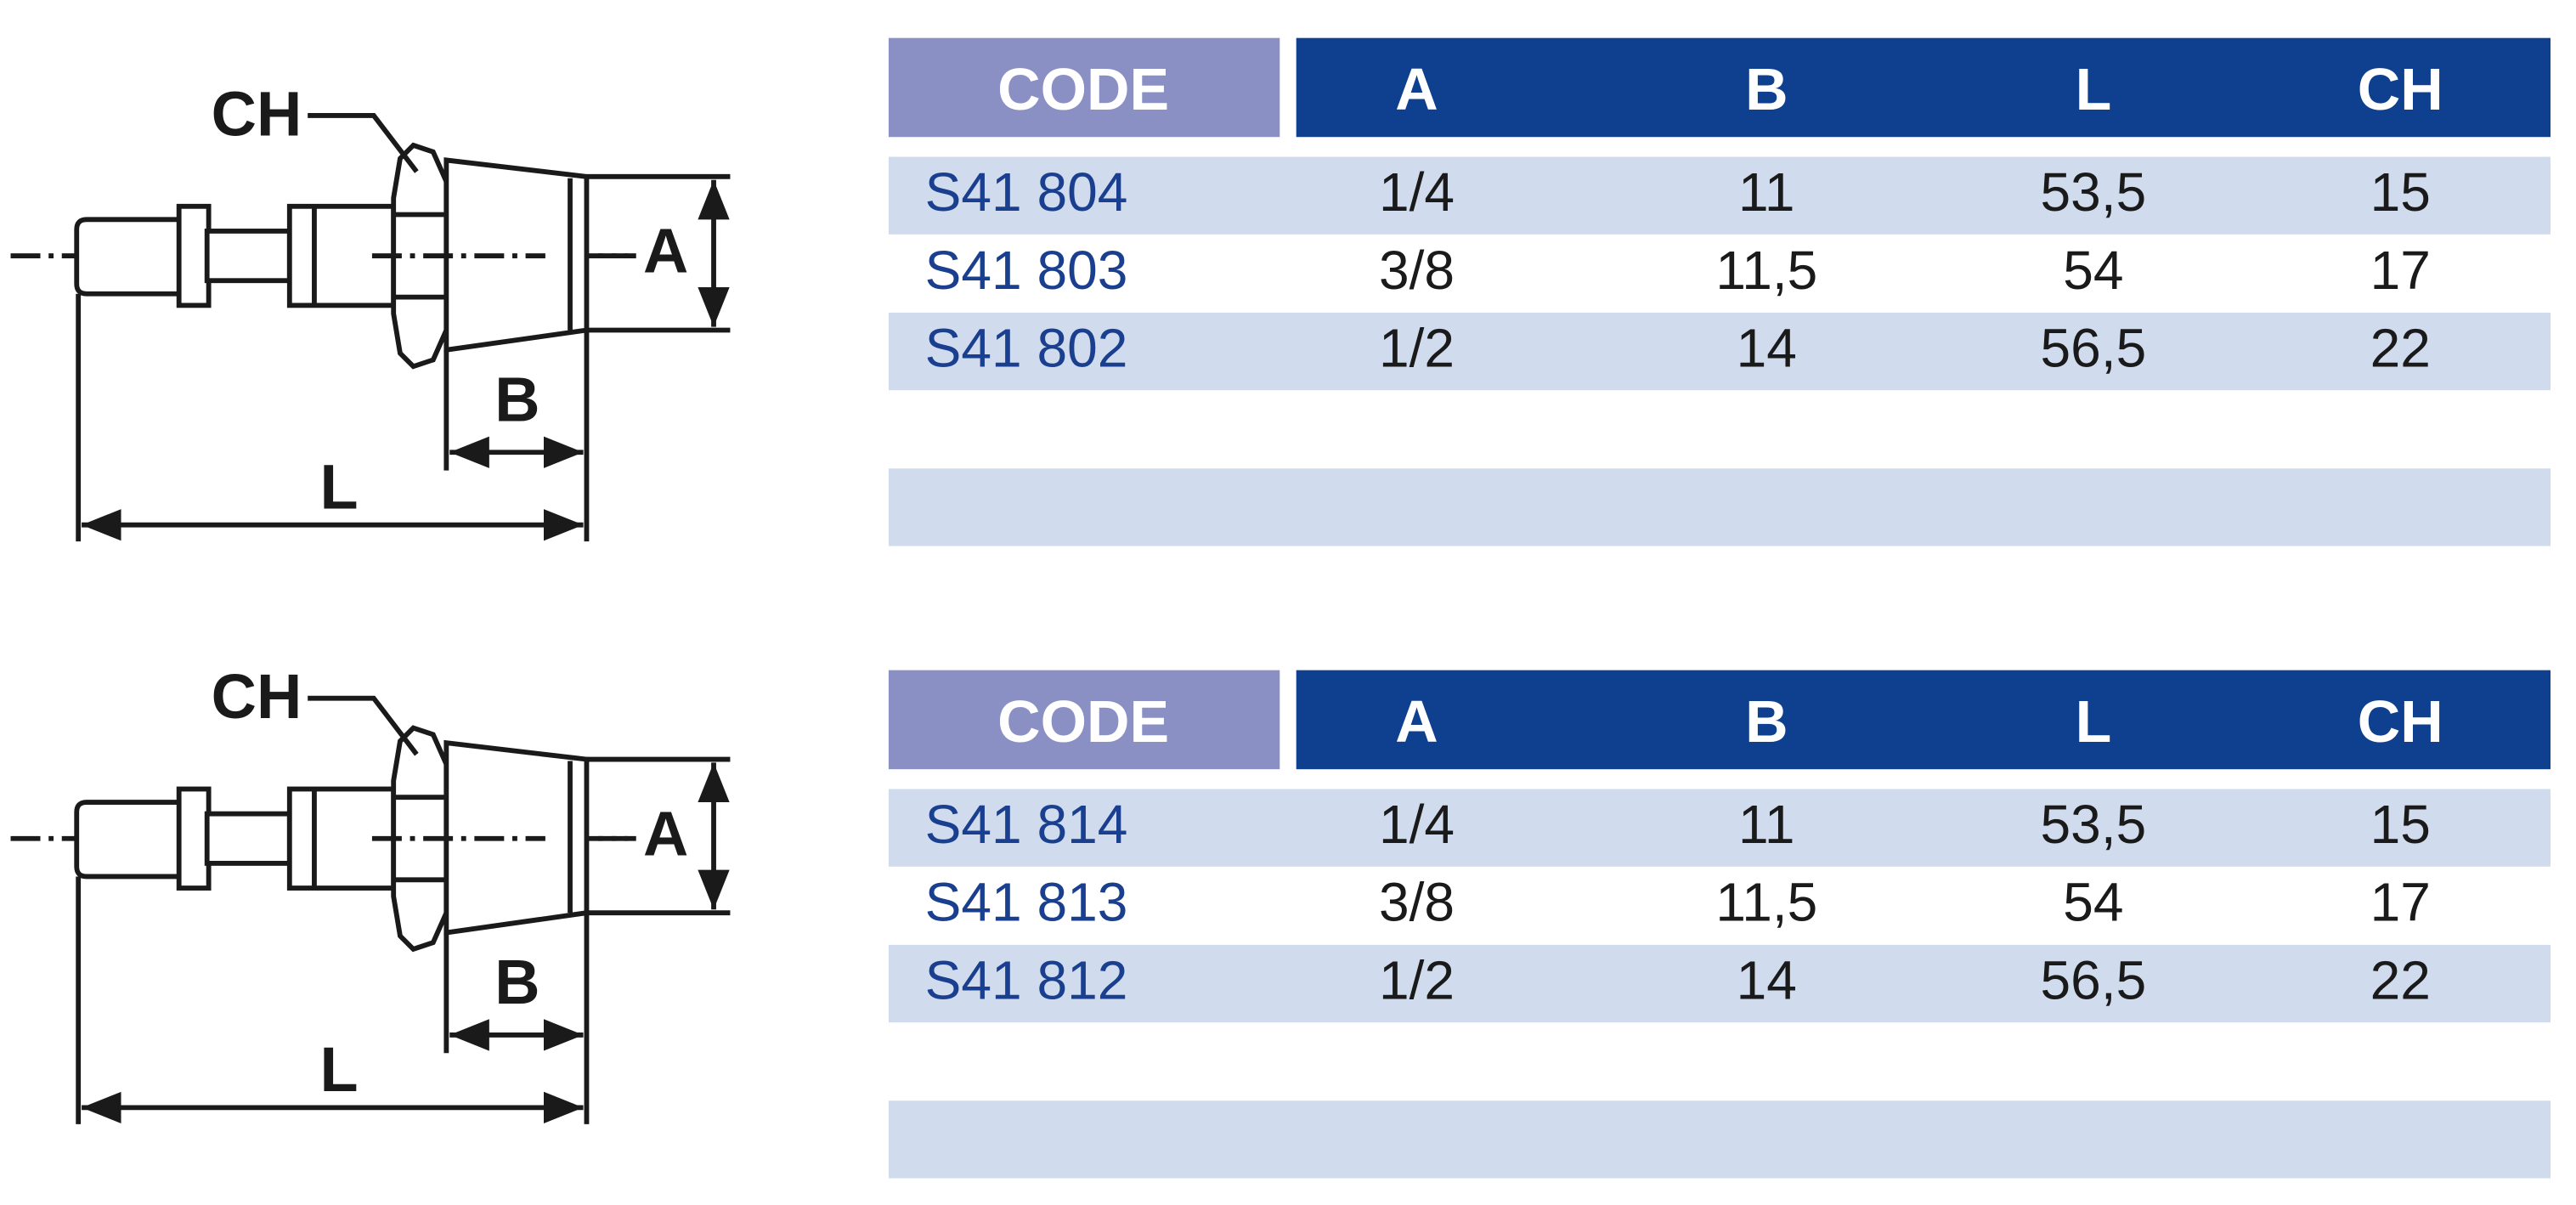 Image resolution: width=2576 pixels, height=1205 pixels. I want to click on code-cell: S41 812, so click(1027, 980).